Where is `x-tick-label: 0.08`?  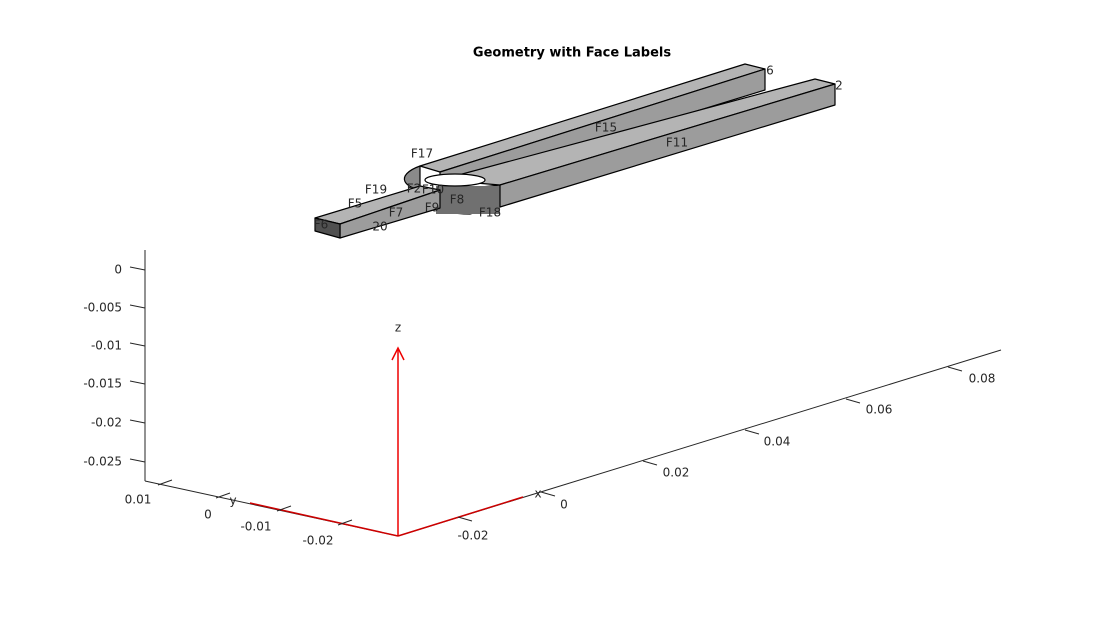 x-tick-label: 0.08 is located at coordinates (982, 379).